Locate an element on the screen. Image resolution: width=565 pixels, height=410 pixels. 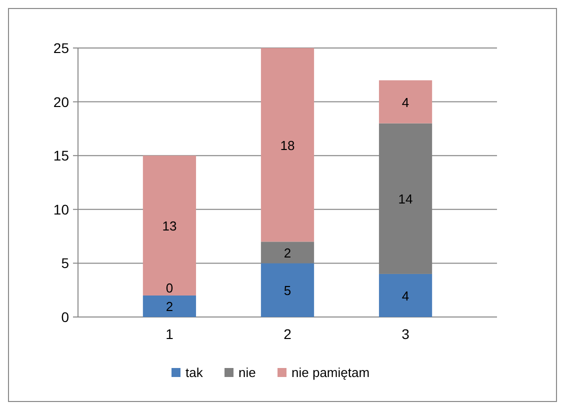
x-tick-label: 2 is located at coordinates (288, 334).